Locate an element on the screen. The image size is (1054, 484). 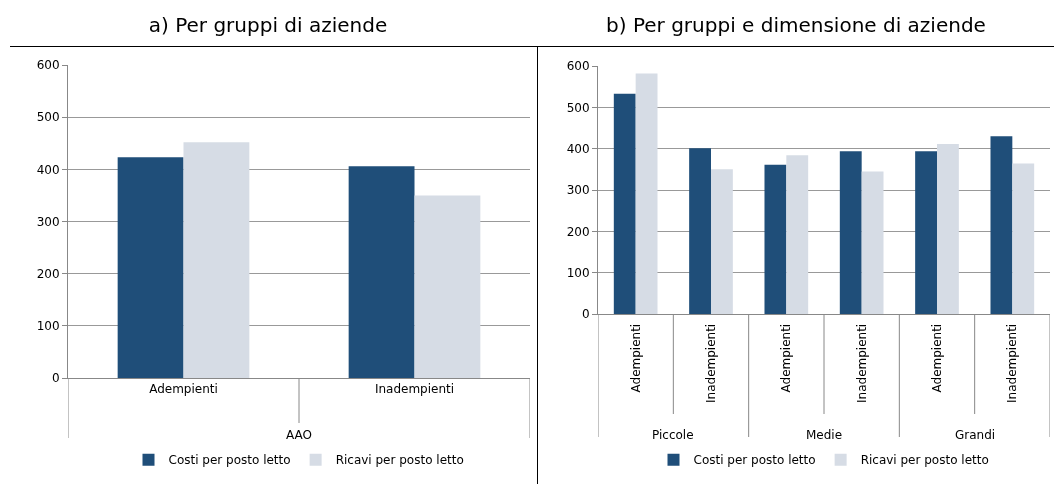
text: Medie is located at coordinates (824, 435).